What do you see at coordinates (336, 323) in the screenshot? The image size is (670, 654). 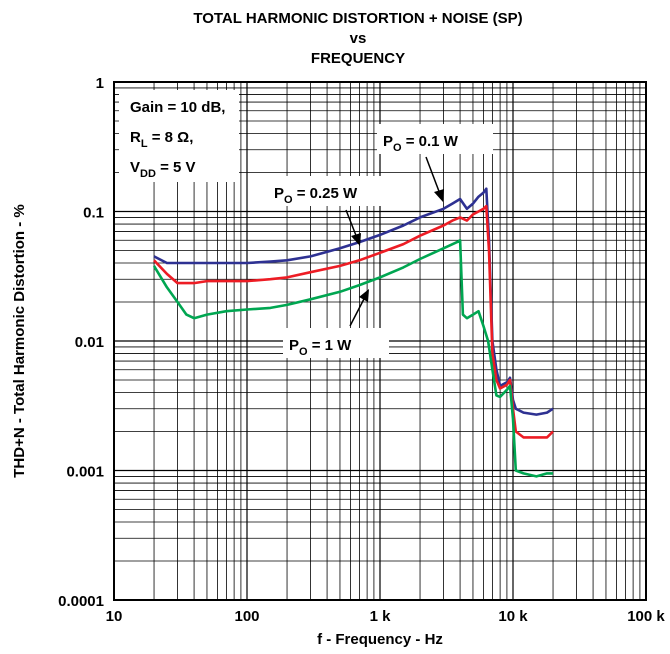 I see `annotation-po-1w: PO = 1 W` at bounding box center [336, 323].